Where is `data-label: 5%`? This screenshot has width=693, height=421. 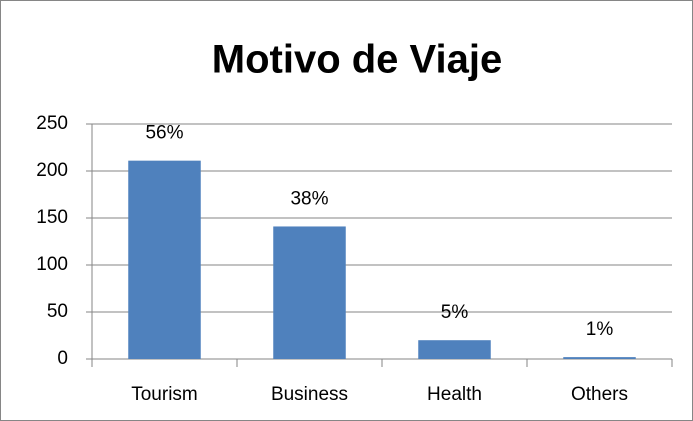 data-label: 5% is located at coordinates (455, 312).